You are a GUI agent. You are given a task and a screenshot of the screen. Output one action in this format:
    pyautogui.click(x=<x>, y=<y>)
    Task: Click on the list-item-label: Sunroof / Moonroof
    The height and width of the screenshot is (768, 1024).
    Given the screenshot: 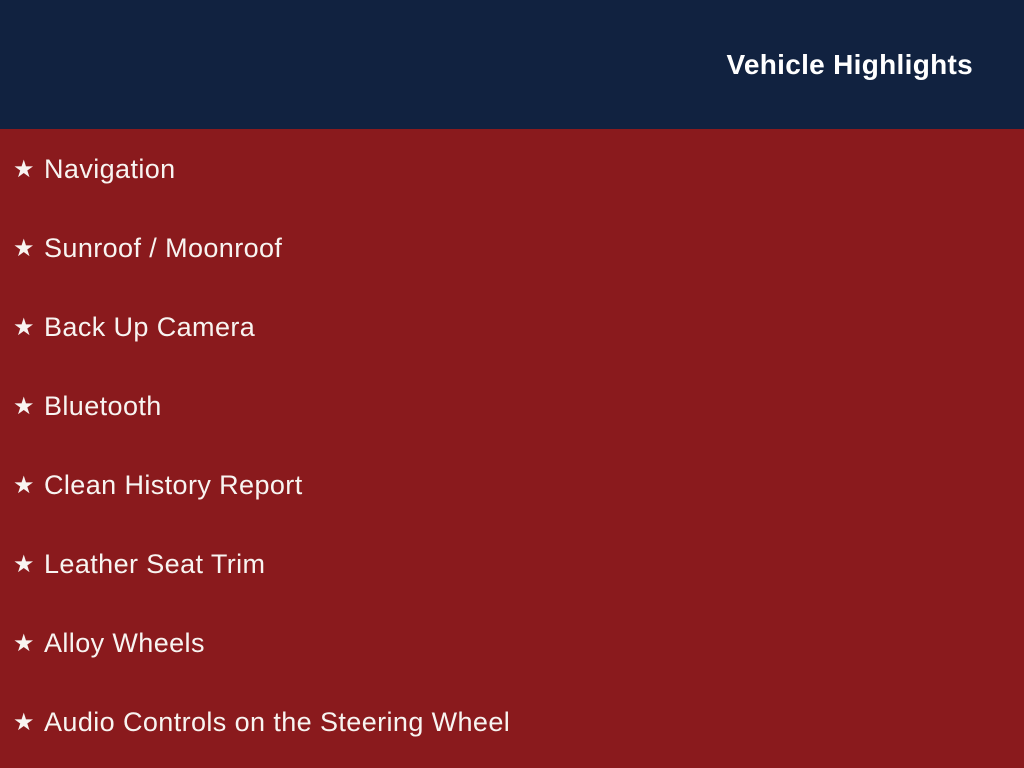 What is the action you would take?
    pyautogui.click(x=163, y=247)
    